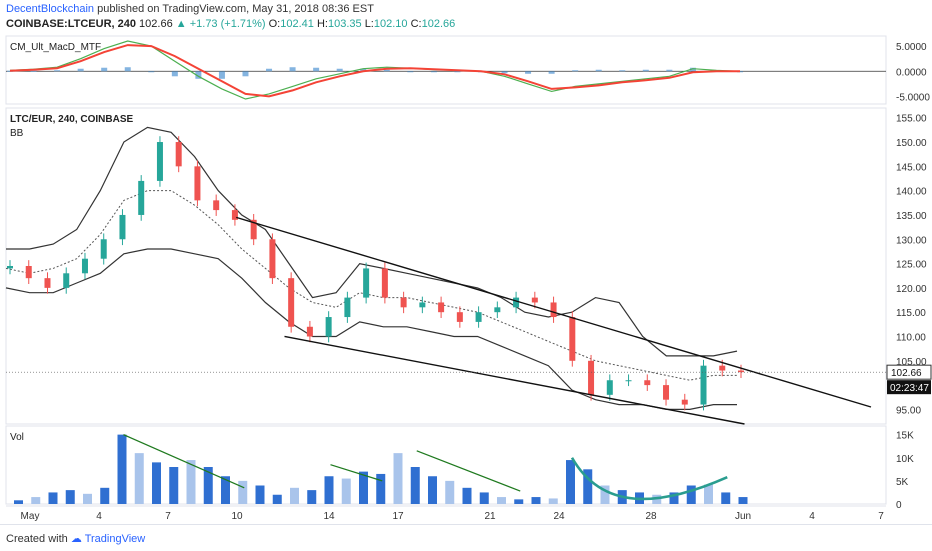 The image size is (932, 551). I want to click on time-axis-tick: 7, so click(881, 516).